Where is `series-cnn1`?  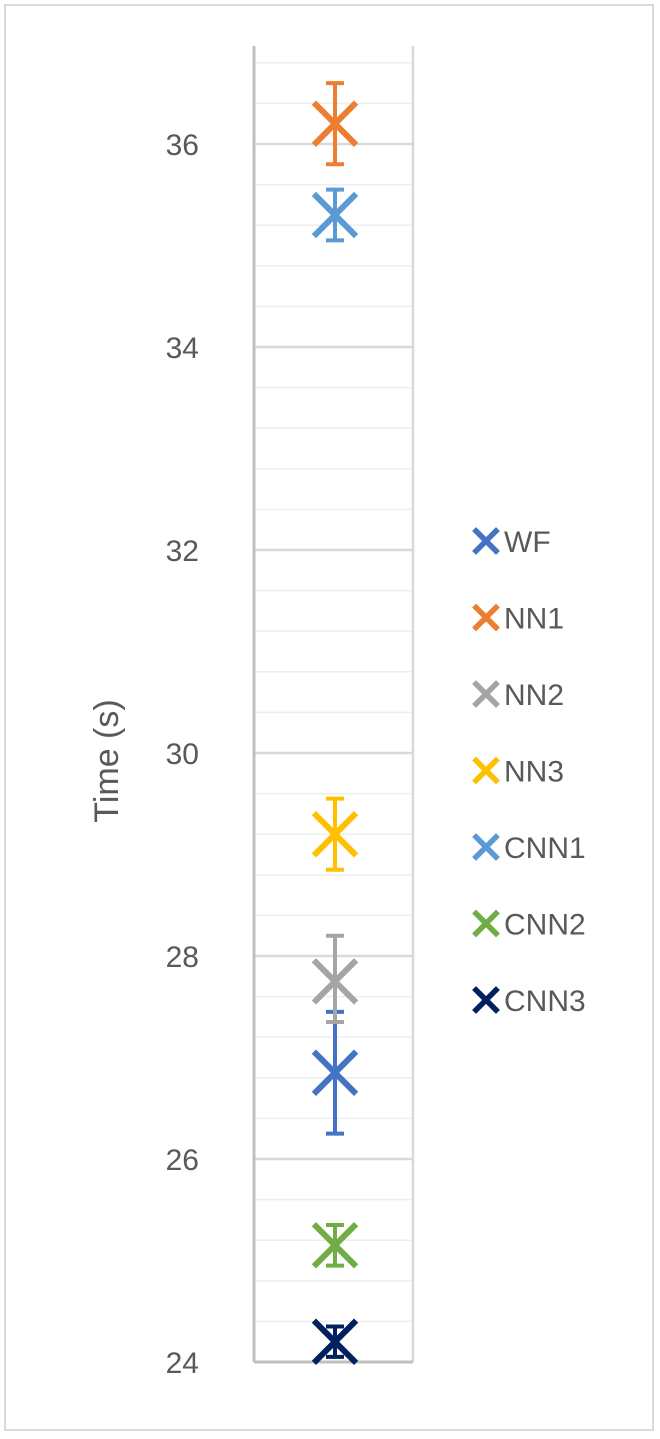
series-cnn1 is located at coordinates (335, 215).